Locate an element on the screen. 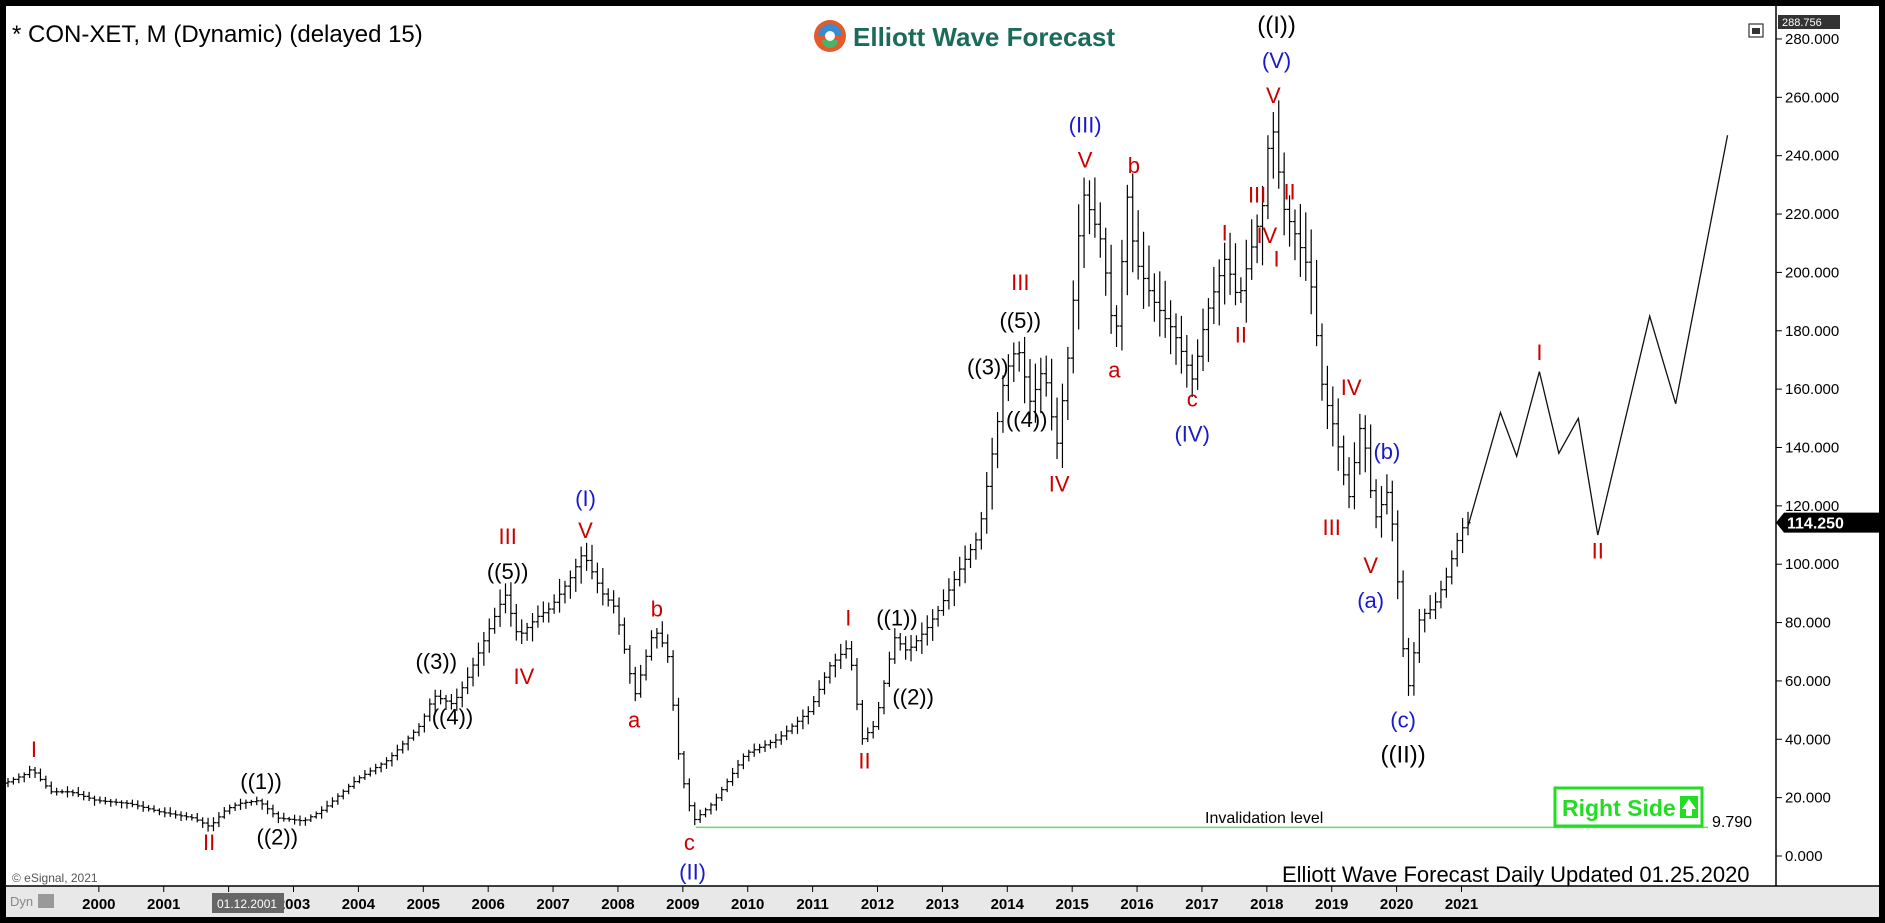 This screenshot has height=923, width=1885. invalidation-value: 9.790 is located at coordinates (1732, 822).